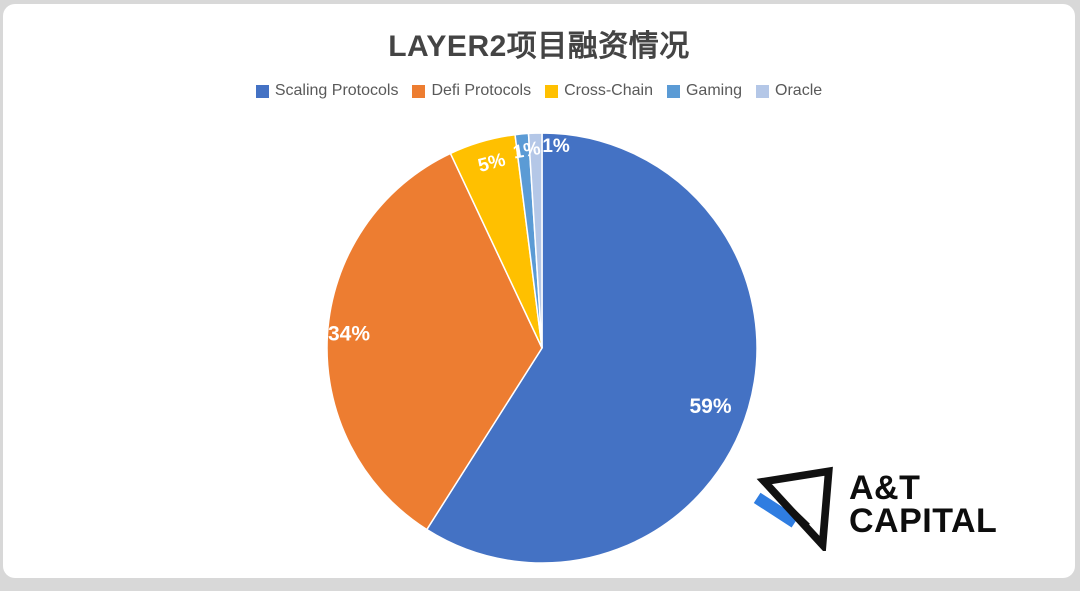 Image resolution: width=1080 pixels, height=591 pixels. I want to click on logo-triangle-outline, so click(794, 508).